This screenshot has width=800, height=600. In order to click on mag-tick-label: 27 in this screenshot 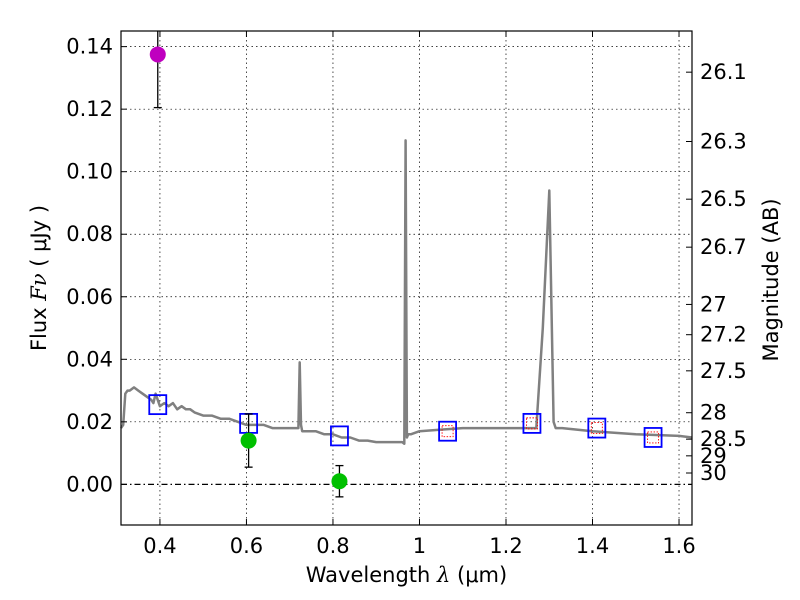, I will do `click(713, 304)`.